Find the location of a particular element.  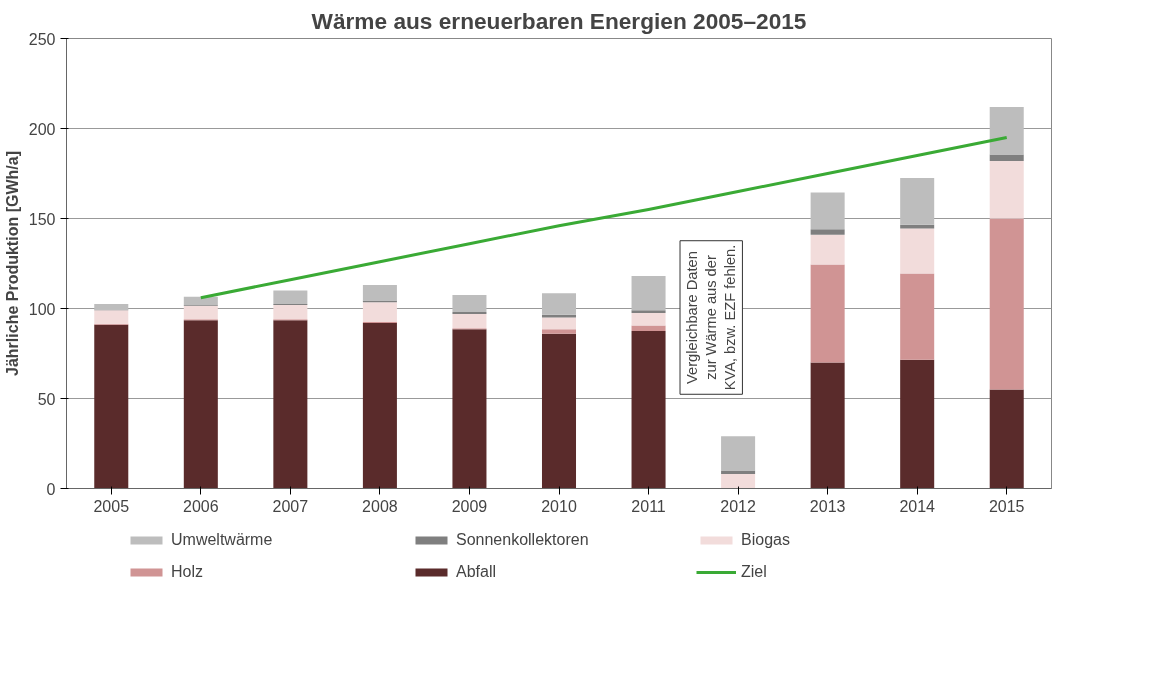

x-tick-label: 2014 is located at coordinates (917, 506).